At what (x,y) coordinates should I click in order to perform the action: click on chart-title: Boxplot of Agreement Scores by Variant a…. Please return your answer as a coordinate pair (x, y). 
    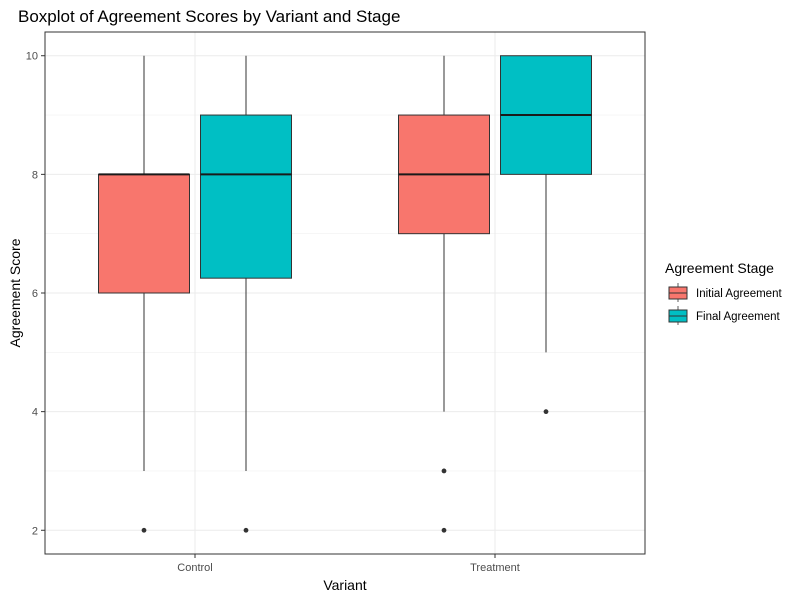
    Looking at the image, I should click on (209, 16).